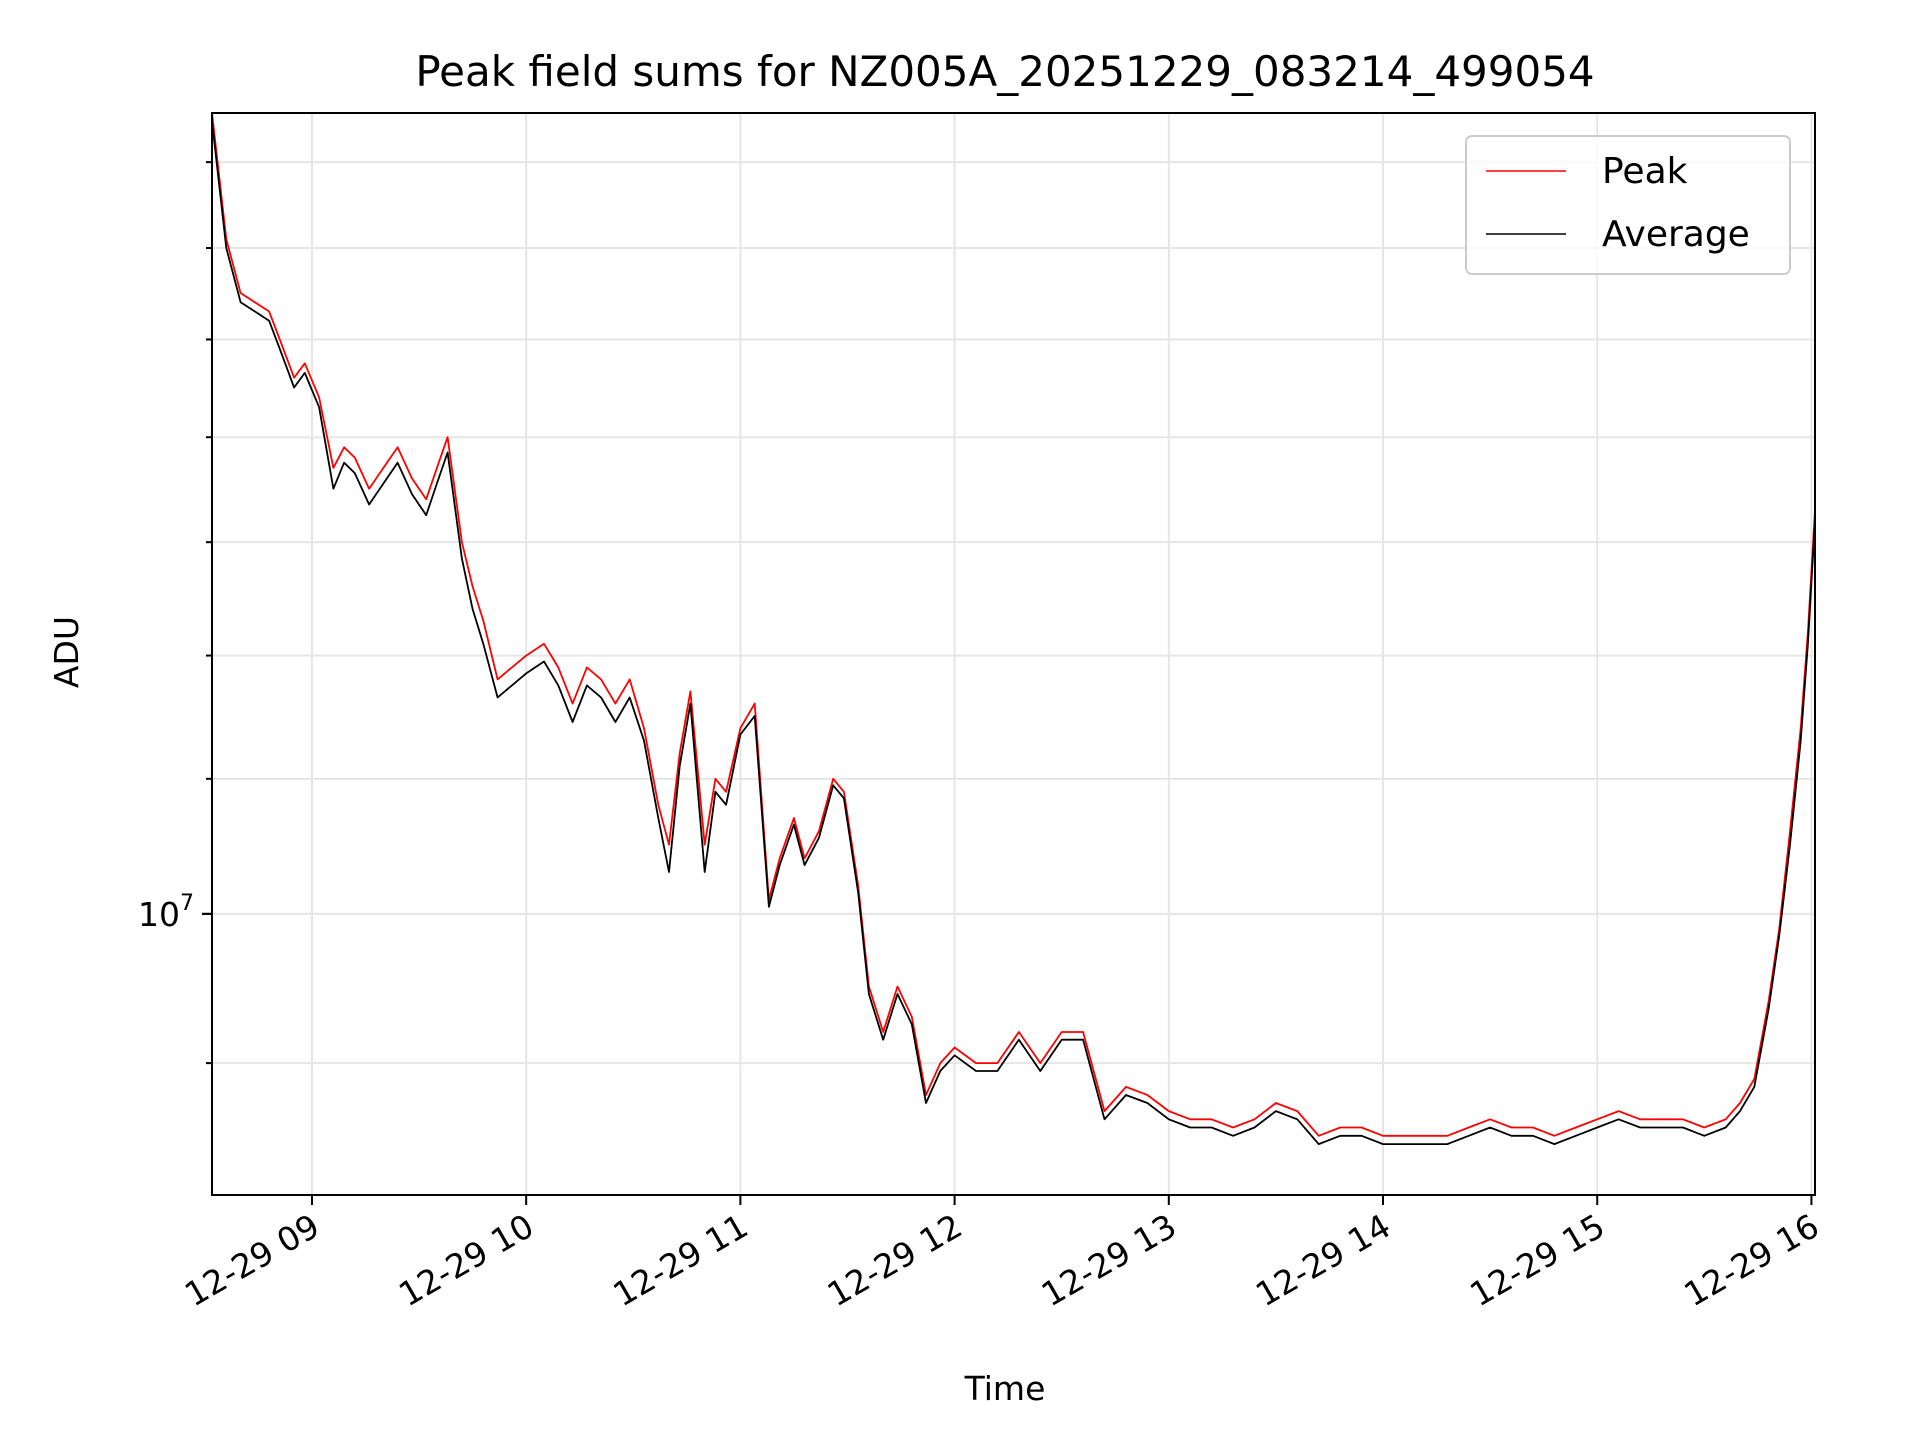 The height and width of the screenshot is (1440, 1920). What do you see at coordinates (1628, 205) in the screenshot?
I see `legend: Peak Average` at bounding box center [1628, 205].